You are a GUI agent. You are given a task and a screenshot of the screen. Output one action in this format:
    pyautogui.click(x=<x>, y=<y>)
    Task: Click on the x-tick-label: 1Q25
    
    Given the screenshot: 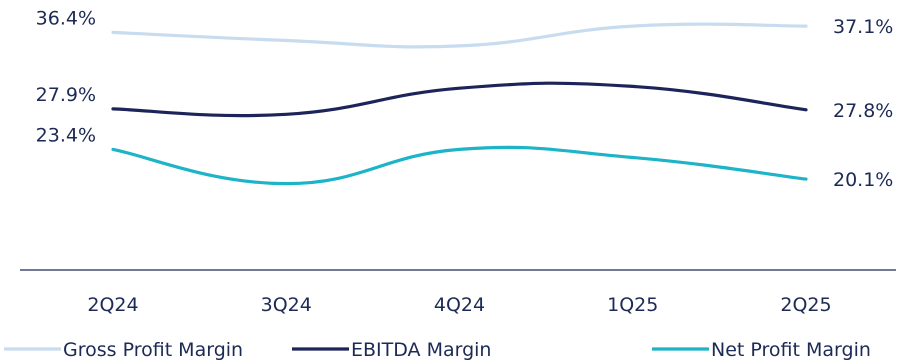 What is the action you would take?
    pyautogui.click(x=632, y=305)
    